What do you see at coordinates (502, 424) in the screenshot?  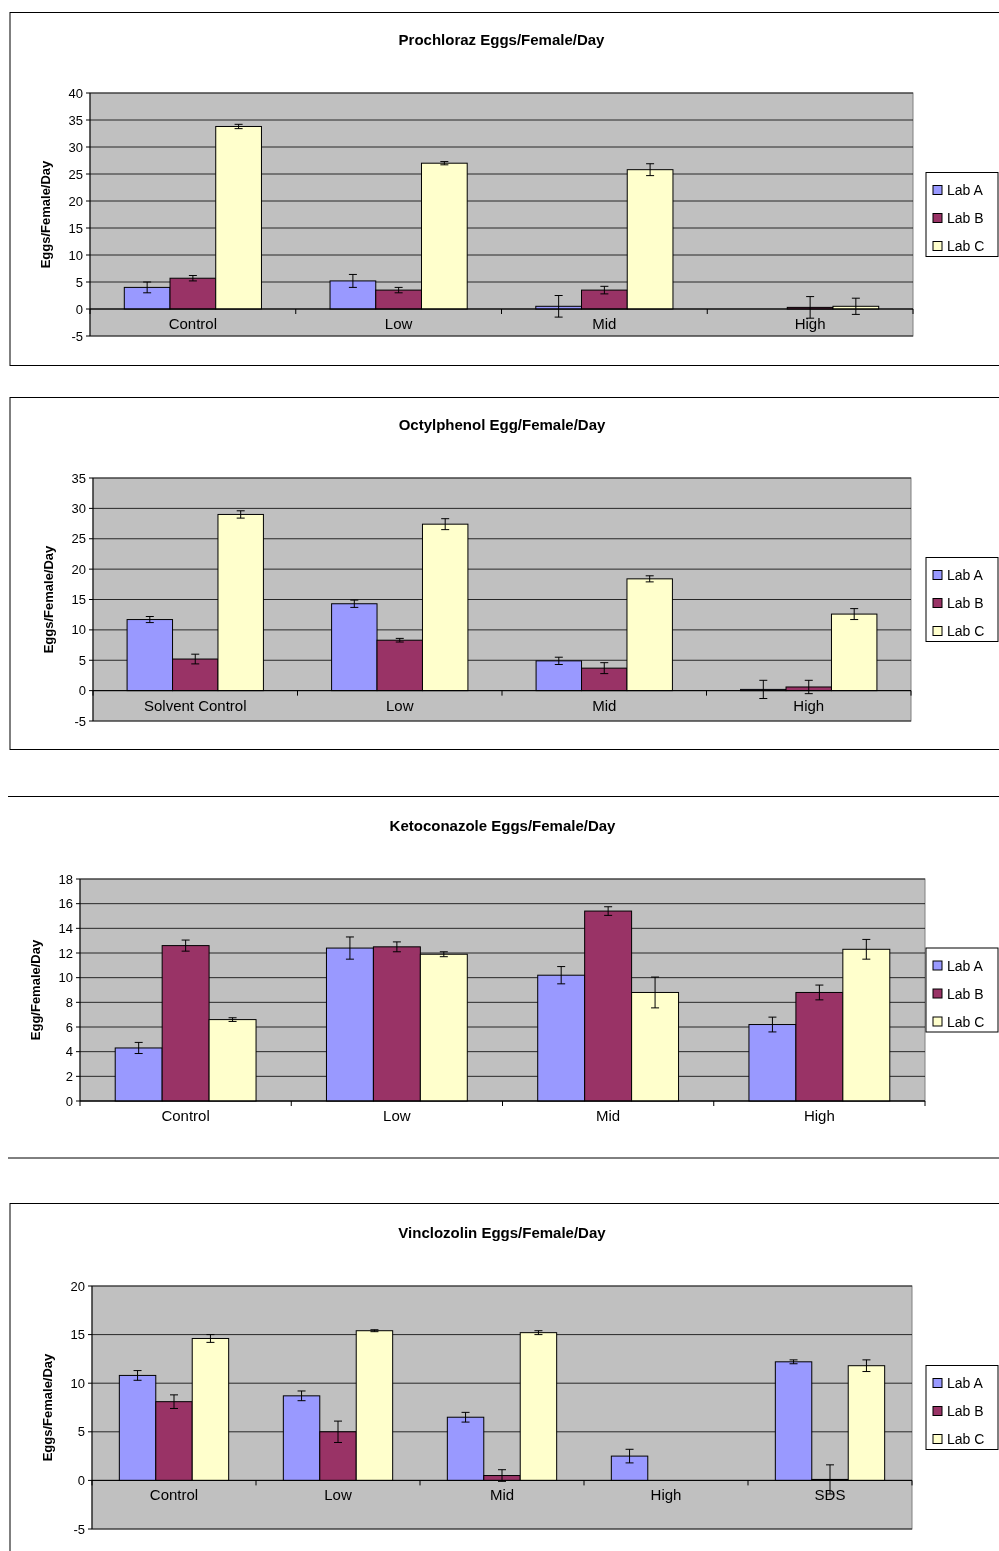 I see `chart-title: Octylphenol Egg/Female/Day` at bounding box center [502, 424].